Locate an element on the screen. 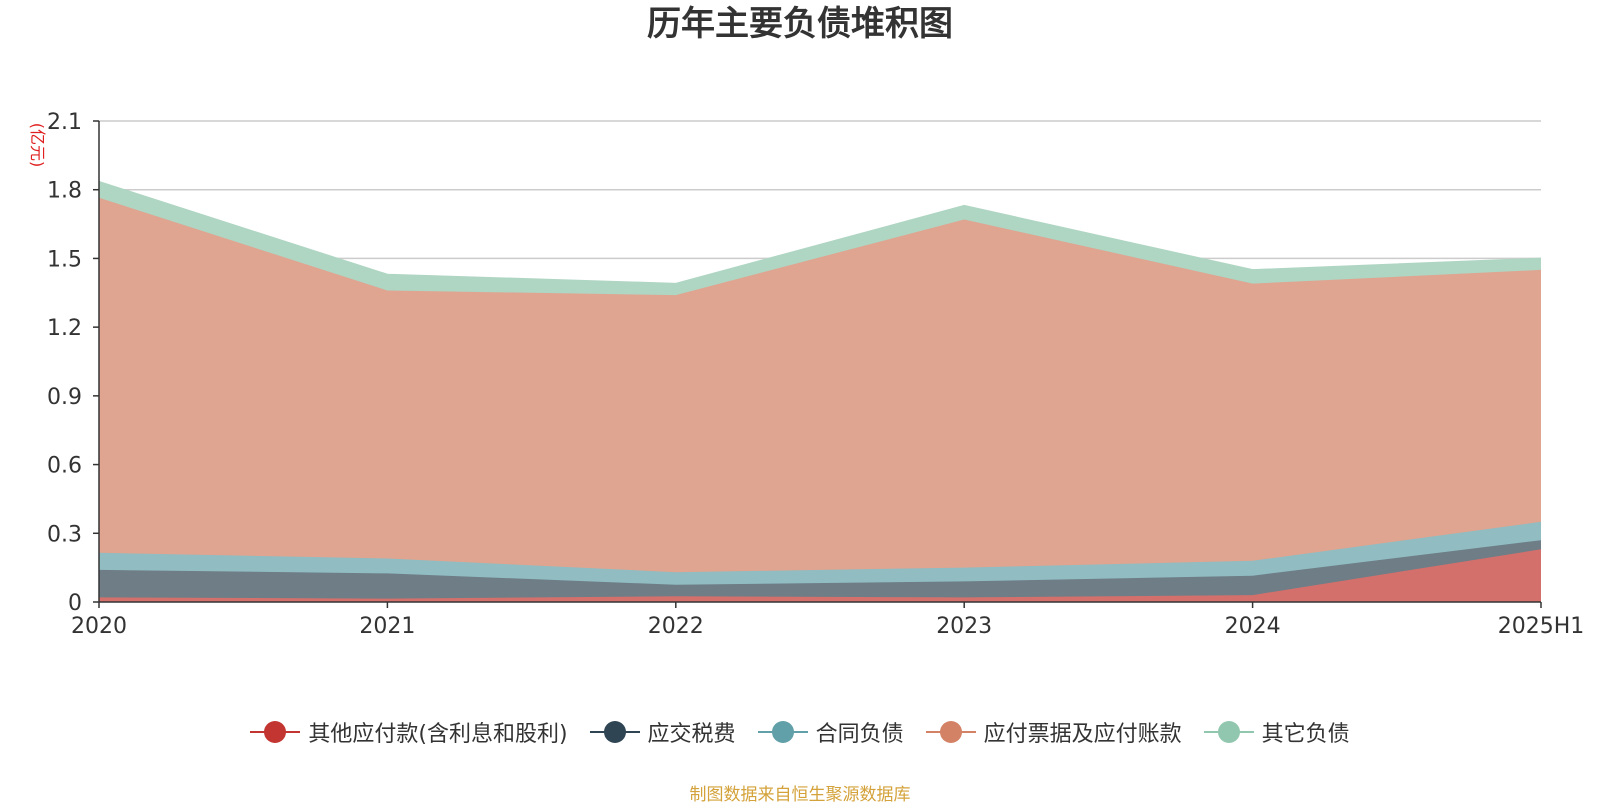 This screenshot has width=1600, height=805. legend-label: 合同负债 is located at coordinates (859, 734).